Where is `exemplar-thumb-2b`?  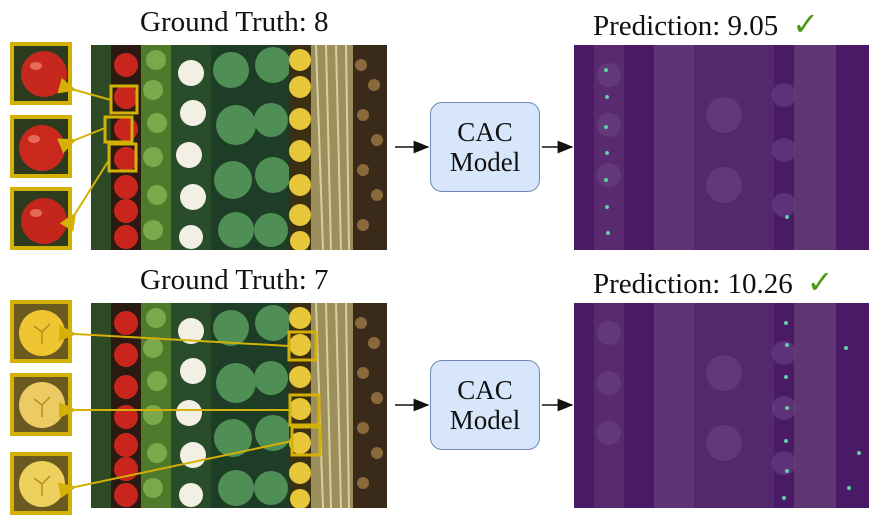
exemplar-thumb-2b is located at coordinates (41, 404).